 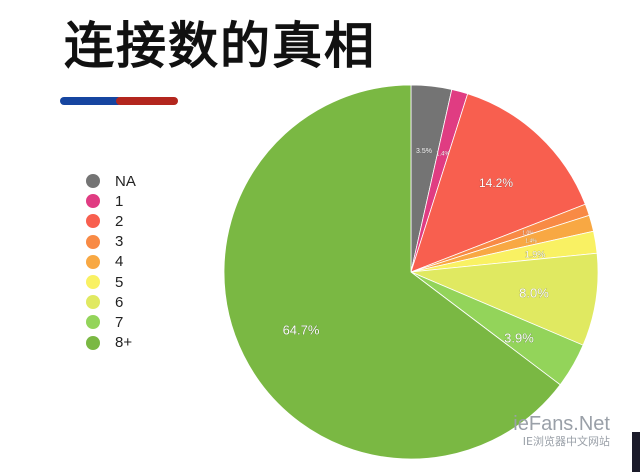 What do you see at coordinates (119, 221) in the screenshot?
I see `legend-label: 2` at bounding box center [119, 221].